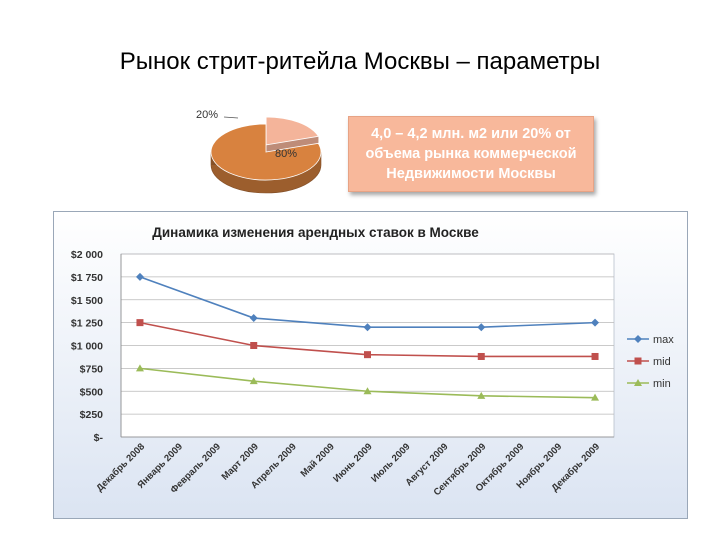  I want to click on y-tick-label: $1 000, so click(87, 347).